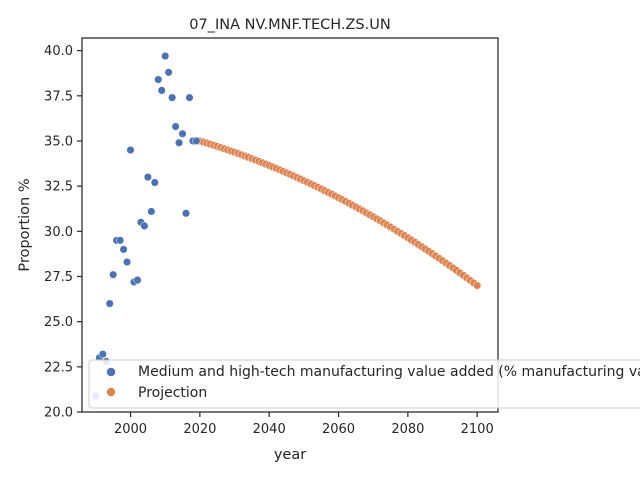 The width and height of the screenshot is (640, 480). Describe the element at coordinates (290, 455) in the screenshot. I see `x-axis-label: year` at that location.